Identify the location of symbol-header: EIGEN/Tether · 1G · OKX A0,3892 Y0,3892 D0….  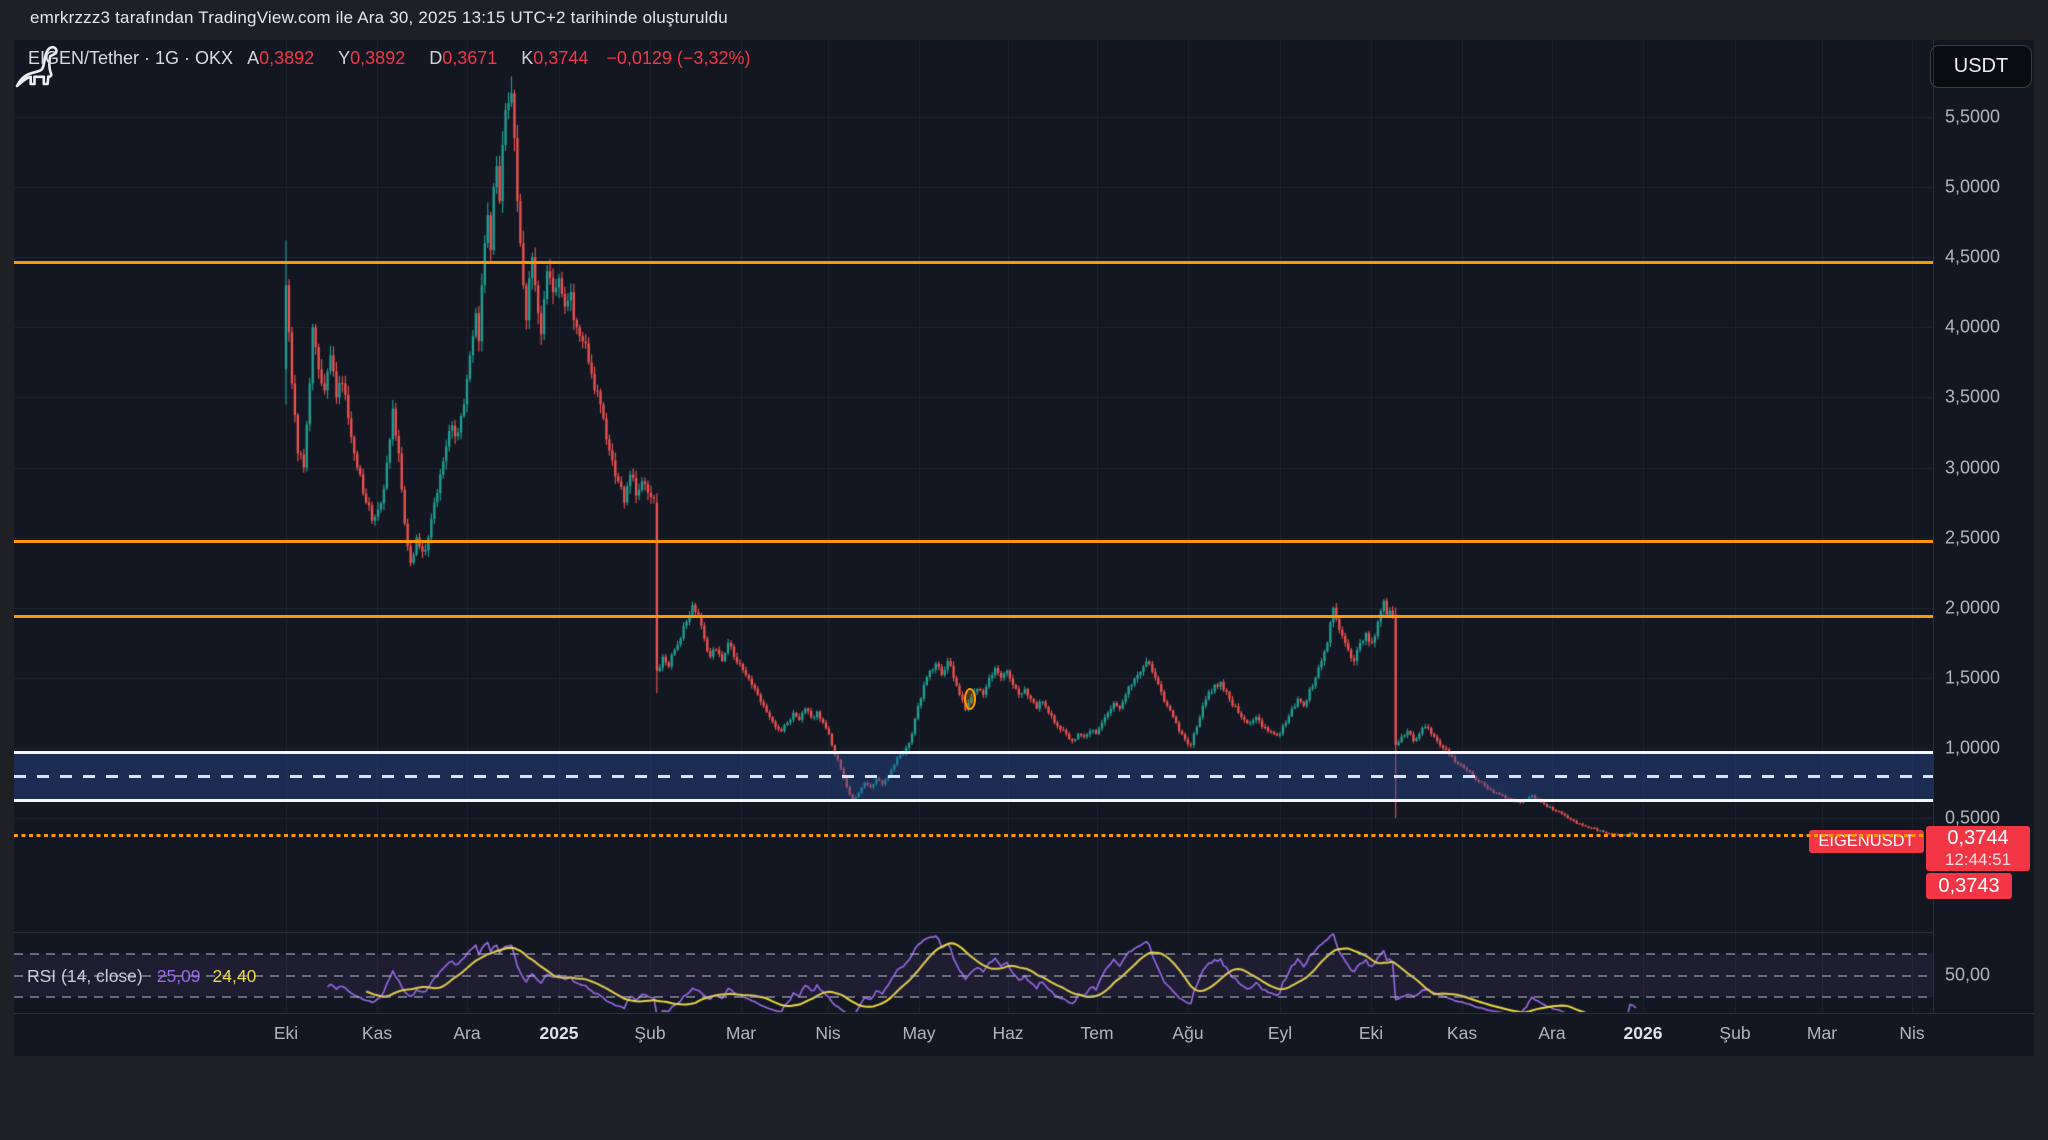
(389, 58).